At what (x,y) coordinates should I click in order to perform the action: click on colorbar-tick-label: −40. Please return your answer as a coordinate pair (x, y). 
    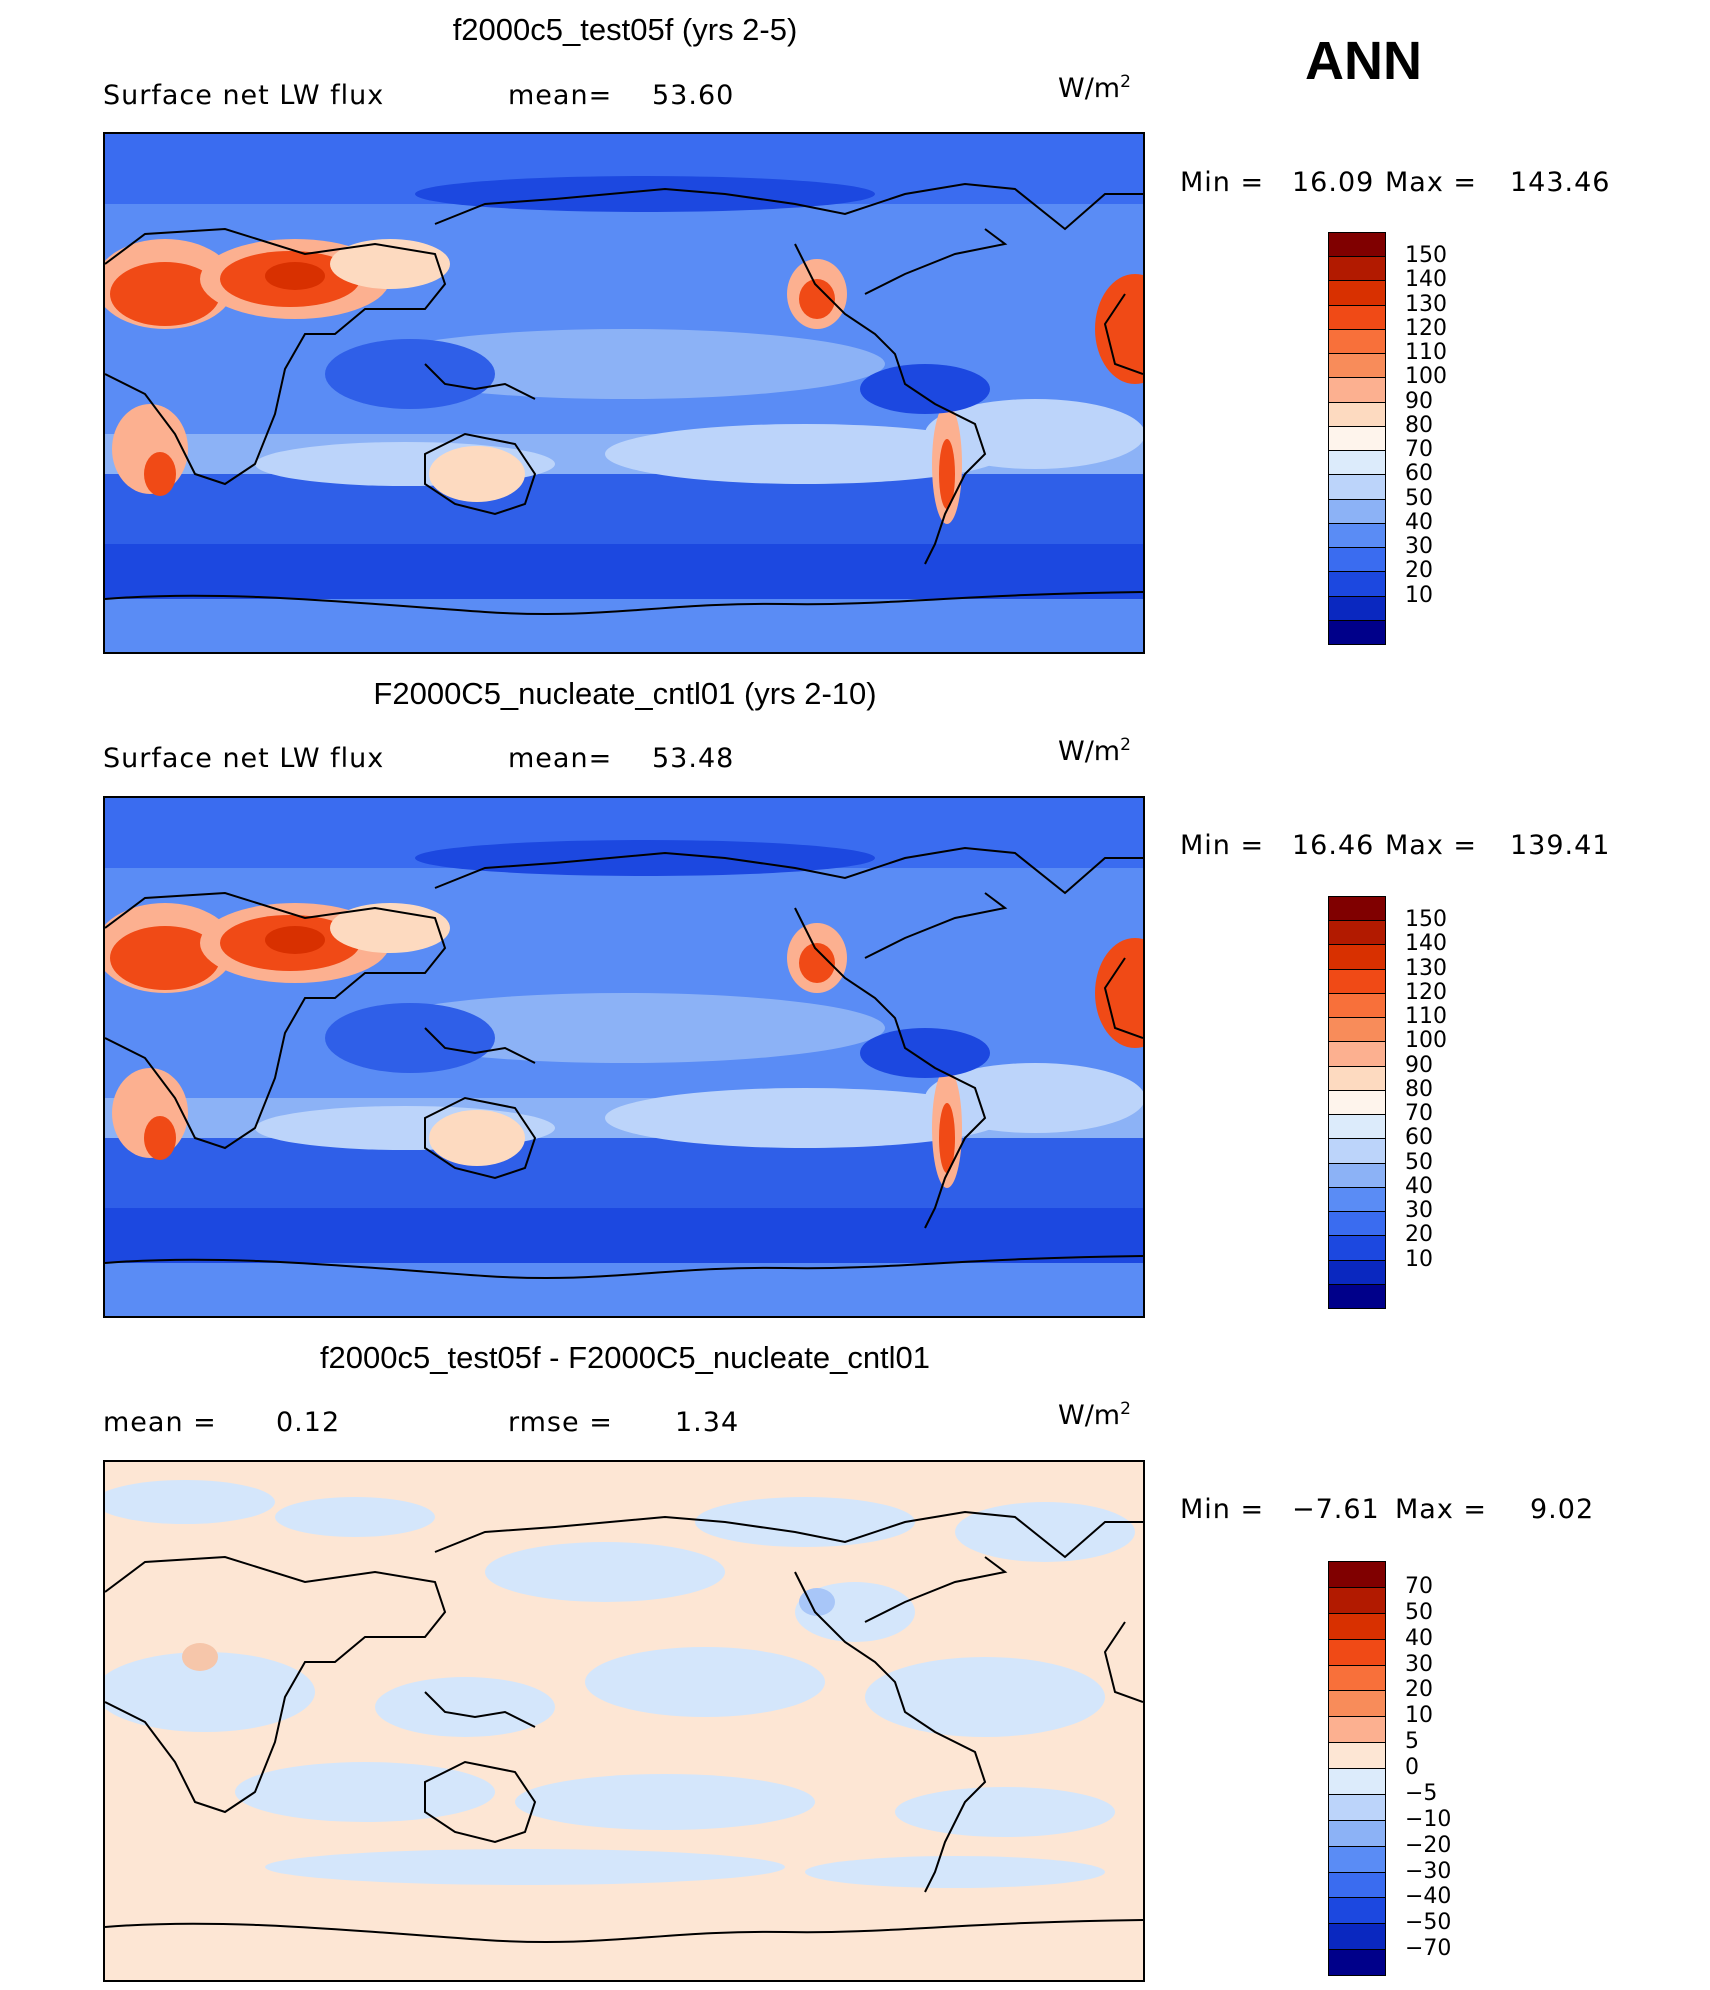
    Looking at the image, I should click on (1428, 1897).